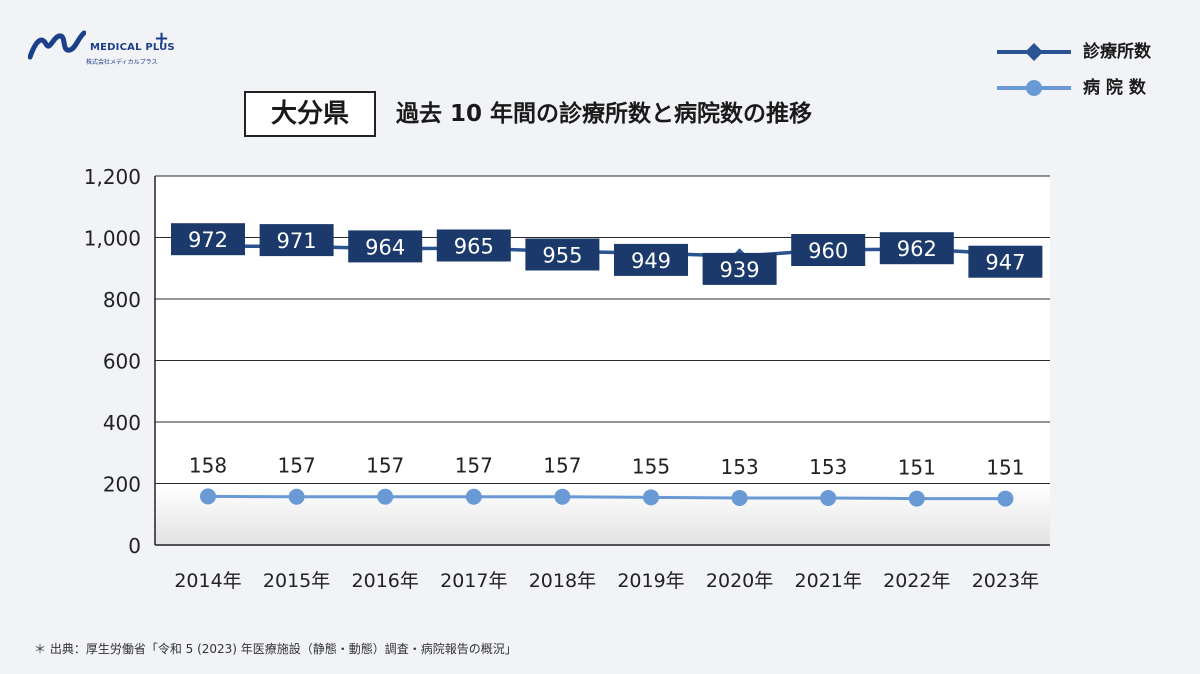  Describe the element at coordinates (162, 38) in the screenshot. I see `logo-plus: +` at that location.